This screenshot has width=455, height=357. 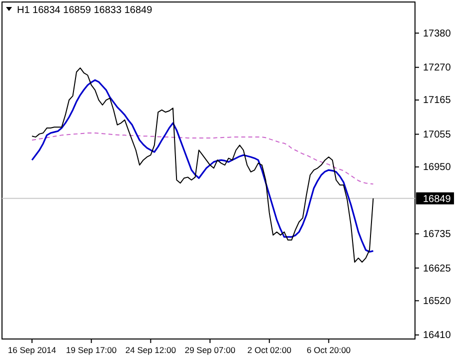 I want to click on x-tick-label: 19 Sep 17:00, so click(x=91, y=350).